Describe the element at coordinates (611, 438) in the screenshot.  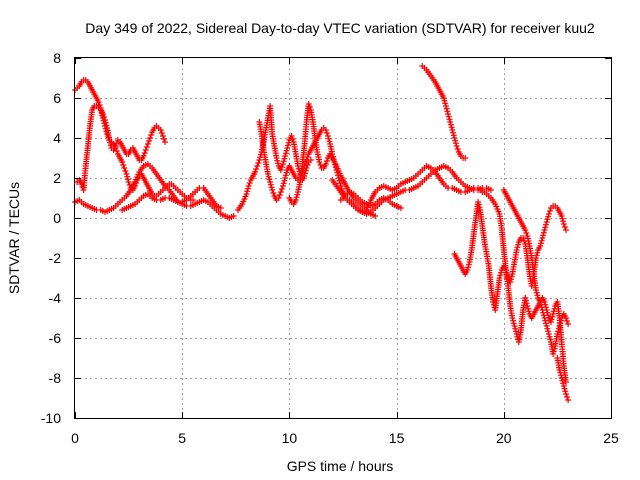
I see `x-tick-label: 25` at that location.